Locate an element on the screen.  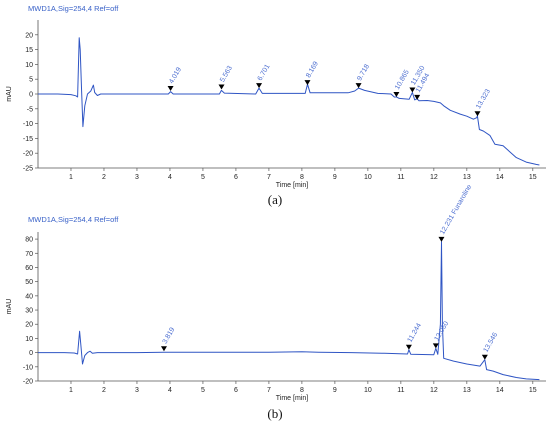
peak-label: 8.169 is located at coordinates (312, 69).